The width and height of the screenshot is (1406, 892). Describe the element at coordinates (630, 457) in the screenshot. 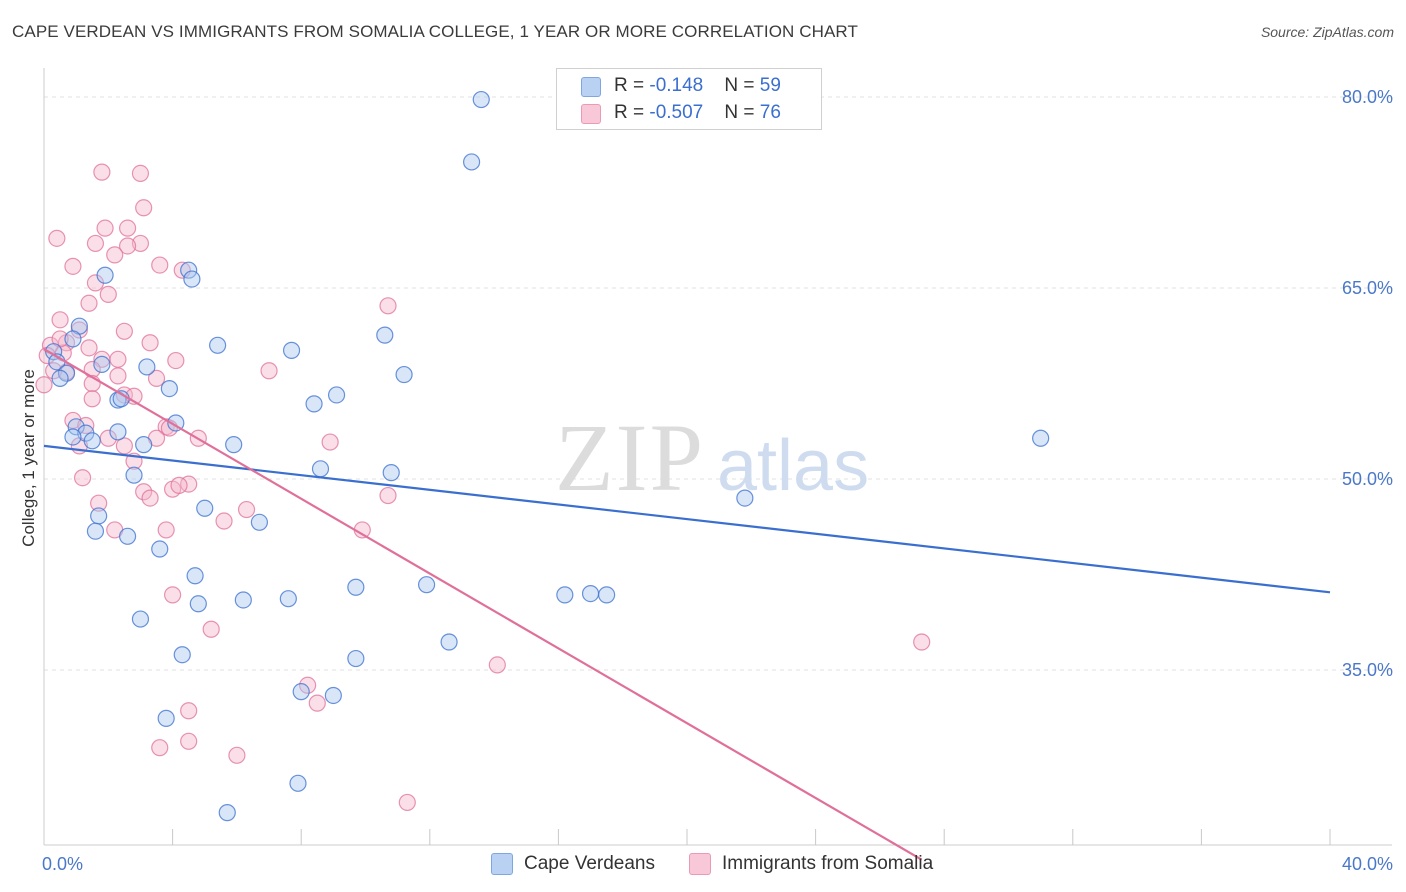

I see `watermark-zip: ZIP` at that location.